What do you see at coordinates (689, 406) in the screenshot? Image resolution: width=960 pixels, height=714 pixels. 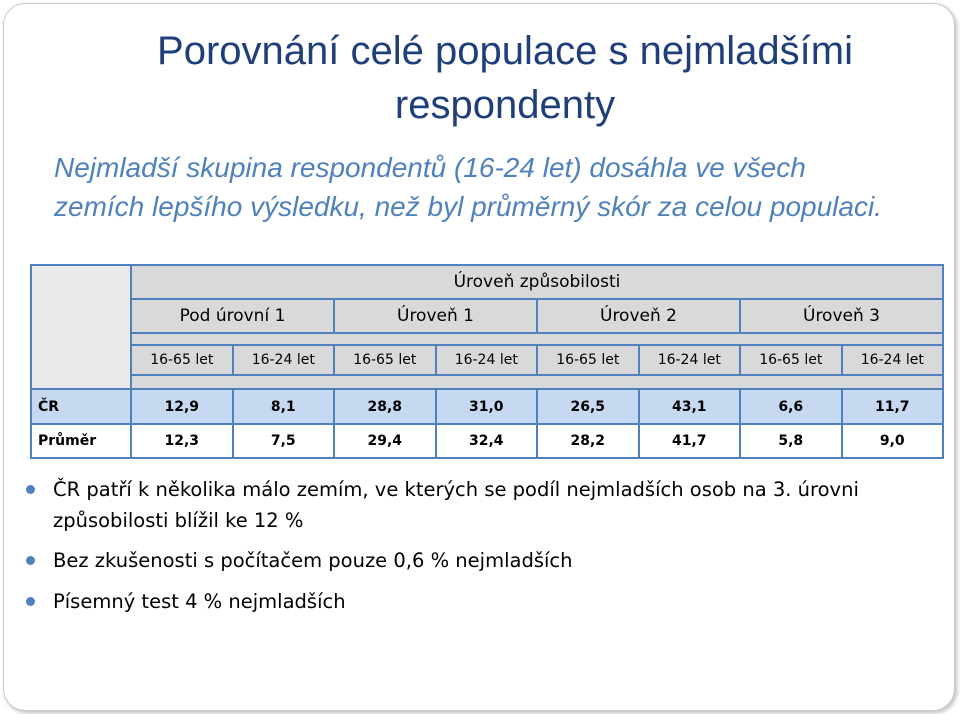 I see `table-cell: 43,1` at bounding box center [689, 406].